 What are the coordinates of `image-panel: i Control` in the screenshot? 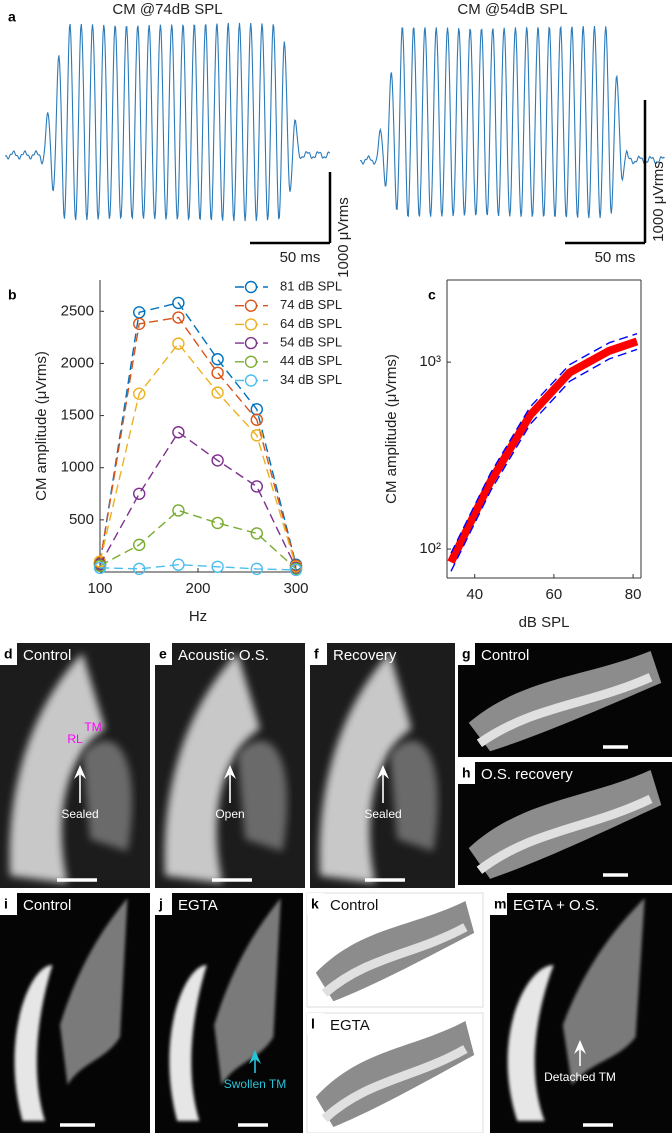 It's located at (75, 1013).